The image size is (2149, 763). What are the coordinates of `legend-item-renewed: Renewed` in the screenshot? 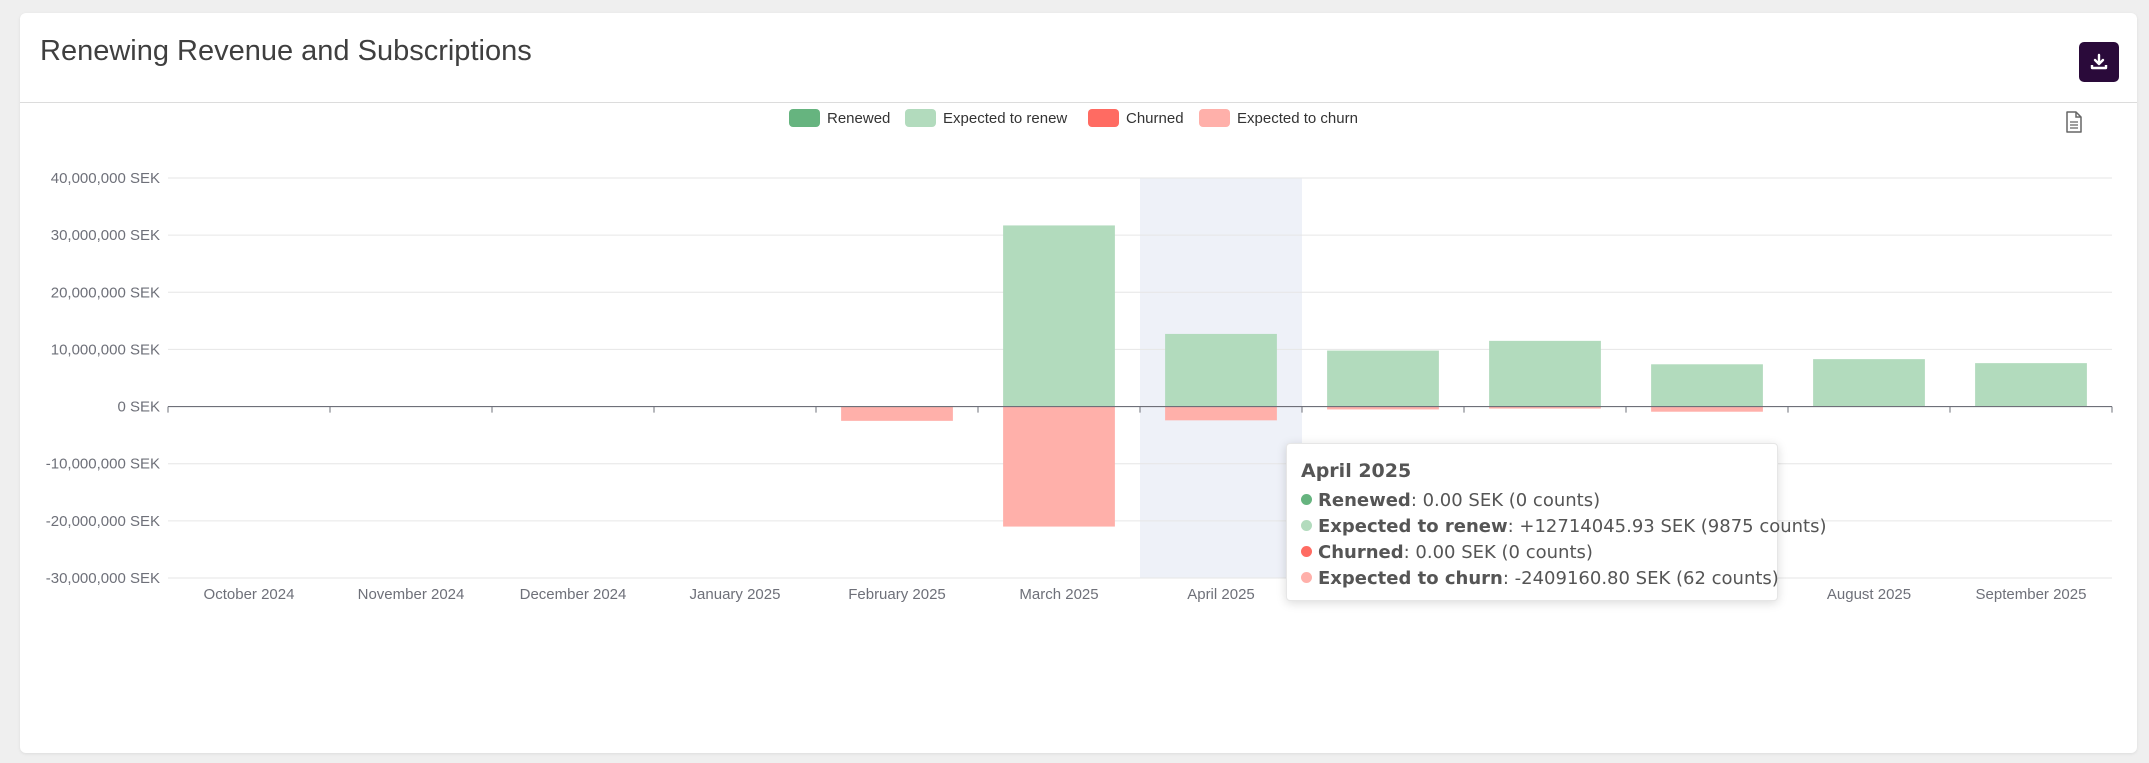 It's located at (839, 118).